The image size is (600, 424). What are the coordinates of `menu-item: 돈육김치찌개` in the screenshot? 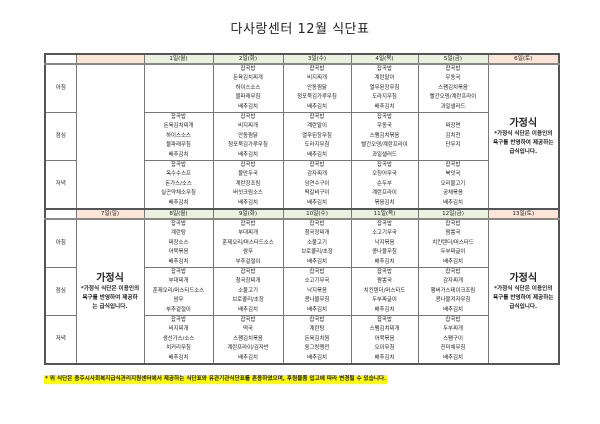 It's located at (178, 126).